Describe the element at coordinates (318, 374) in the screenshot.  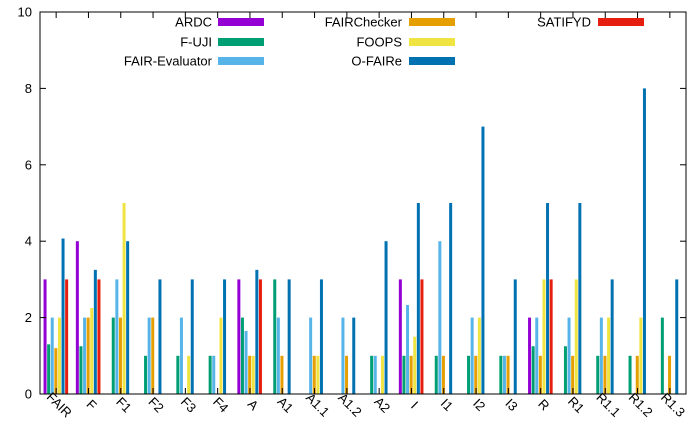
I see `bar-foops-a1.1` at that location.